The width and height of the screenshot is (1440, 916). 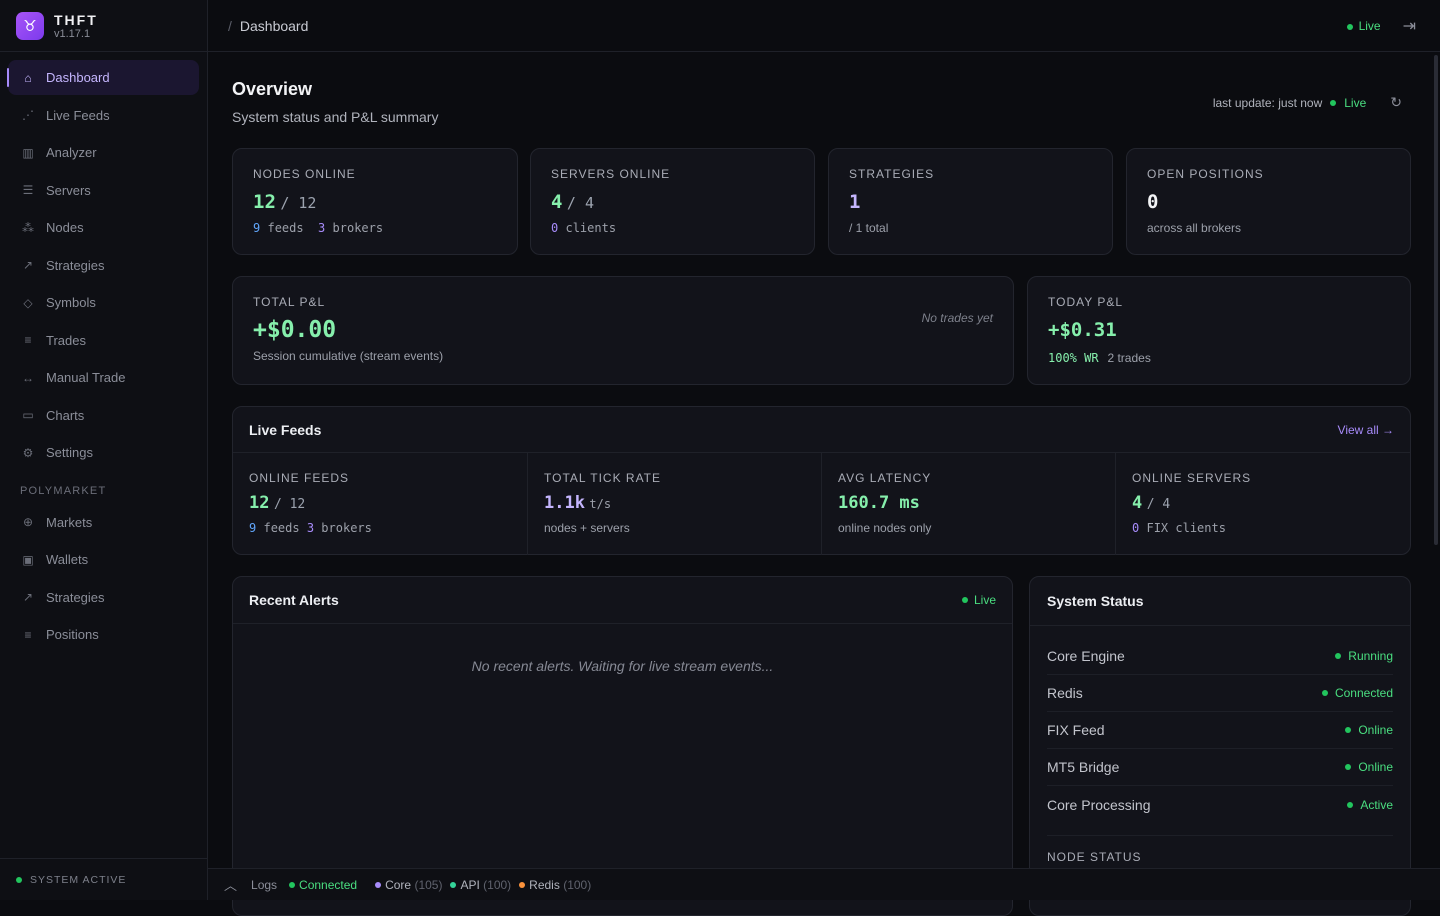 What do you see at coordinates (1219, 330) in the screenshot?
I see `today-pnl-card: TODAY P&L +$0.31 100% WR 2 trades` at bounding box center [1219, 330].